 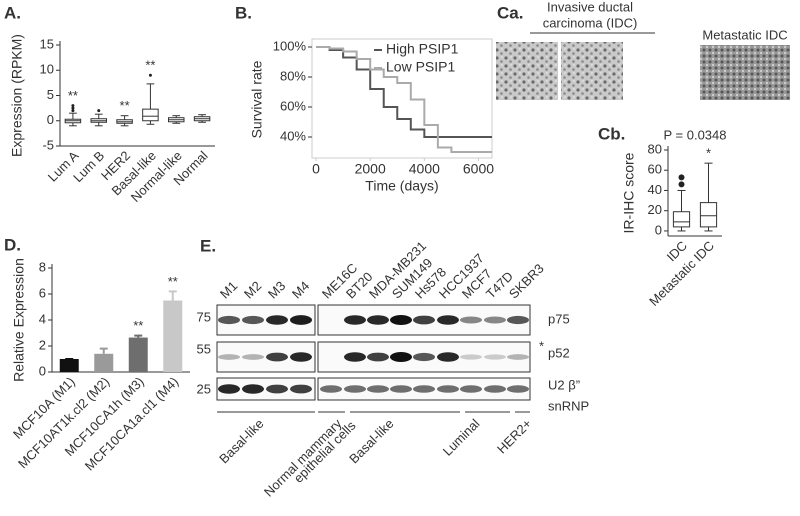 What do you see at coordinates (293, 105) in the screenshot?
I see `y-tick-label: 60%` at bounding box center [293, 105].